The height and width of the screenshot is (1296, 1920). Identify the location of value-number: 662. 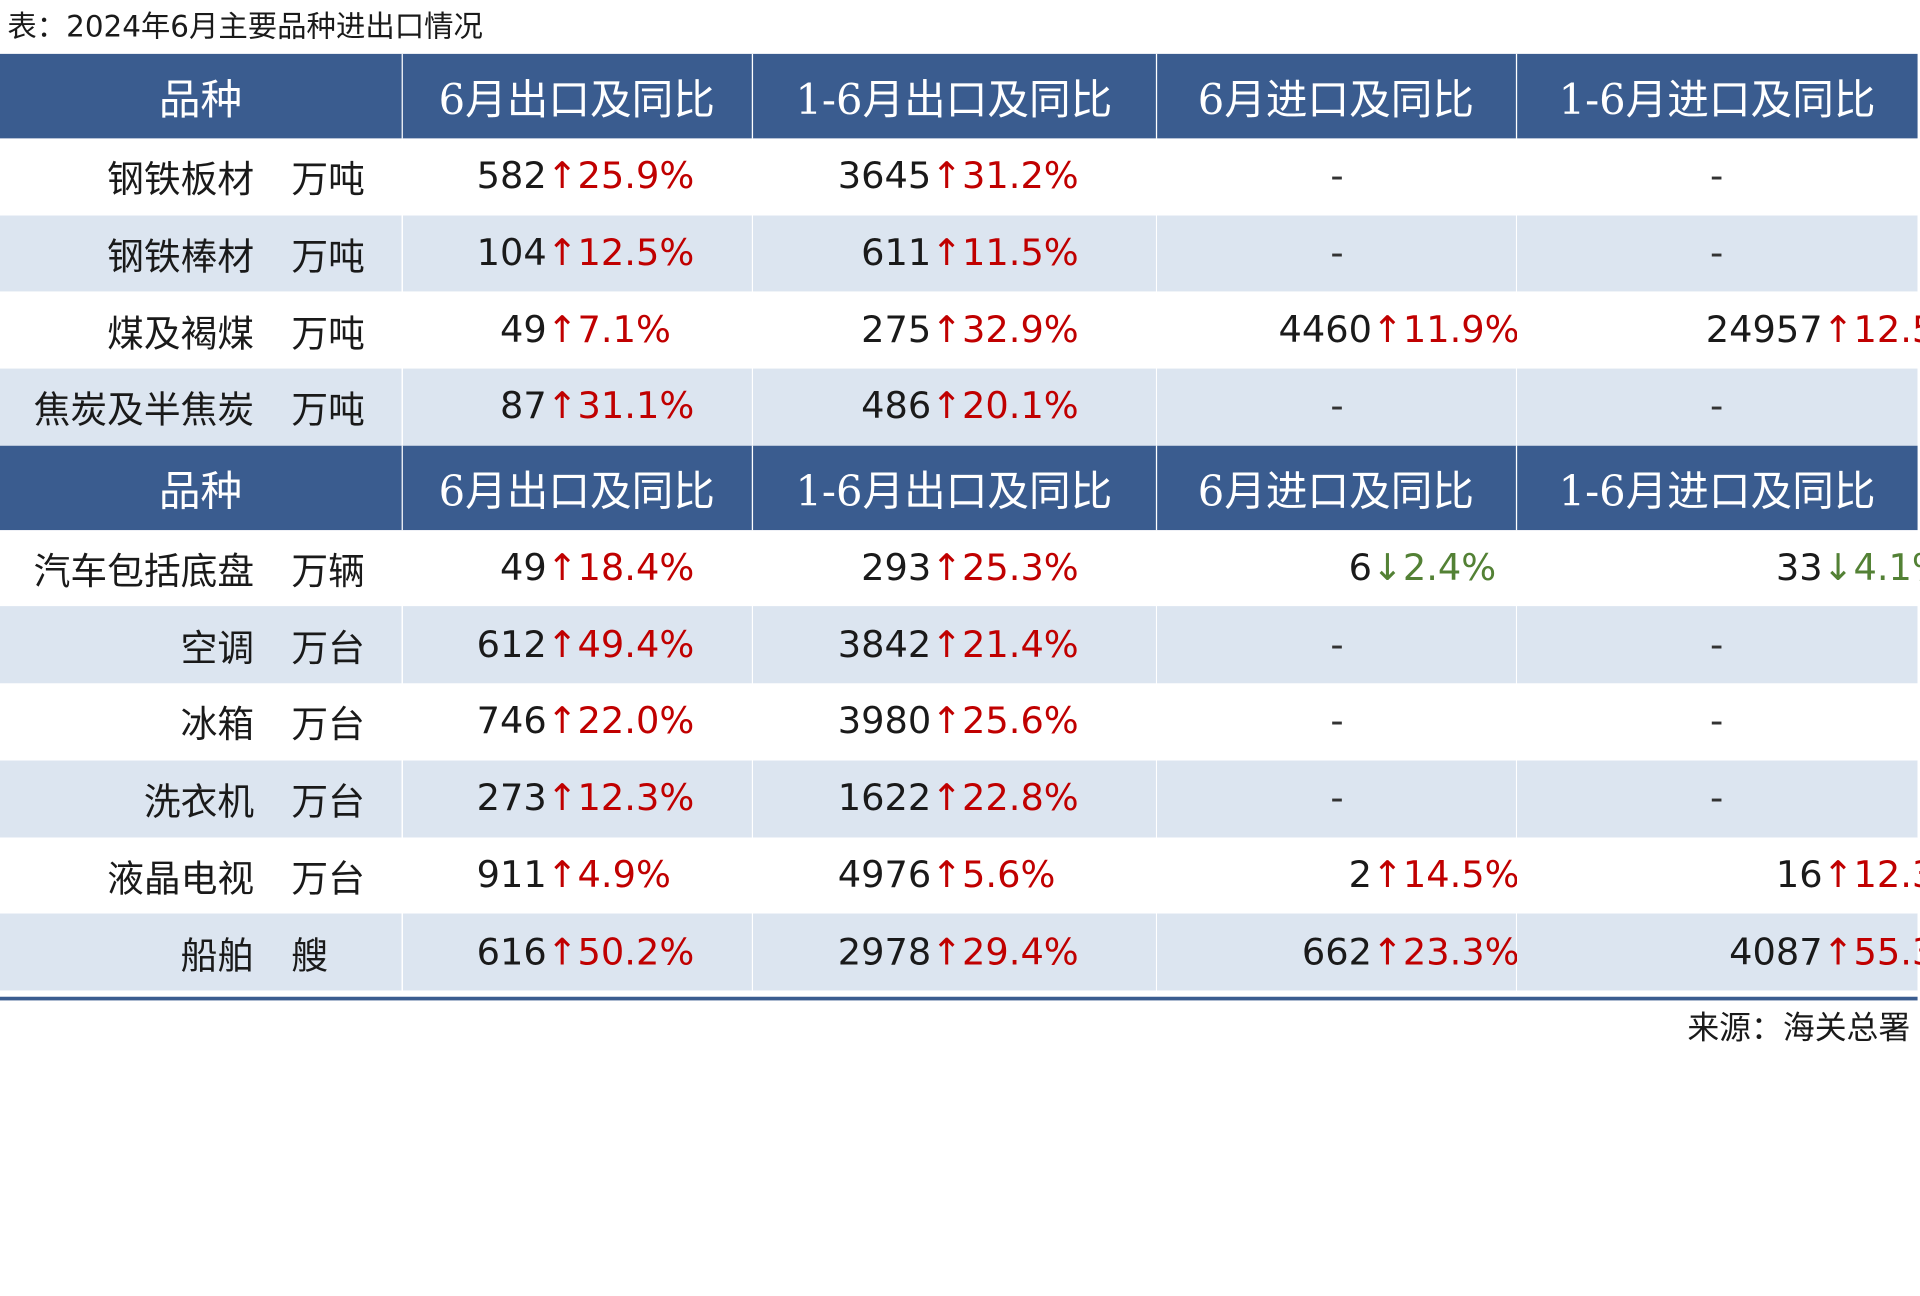
(1337, 952).